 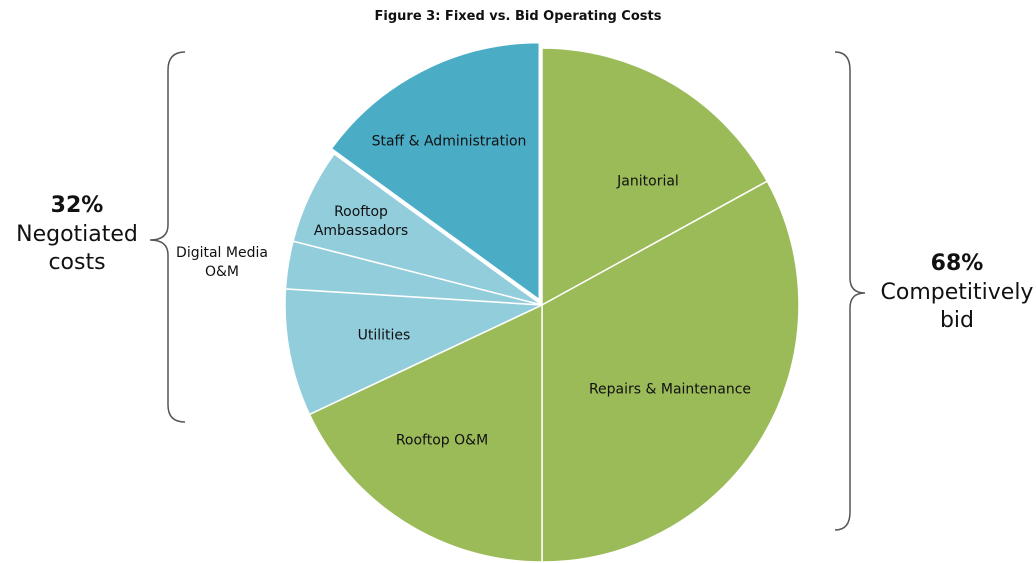 I want to click on annotation-text: Competitively bid, so click(x=957, y=306).